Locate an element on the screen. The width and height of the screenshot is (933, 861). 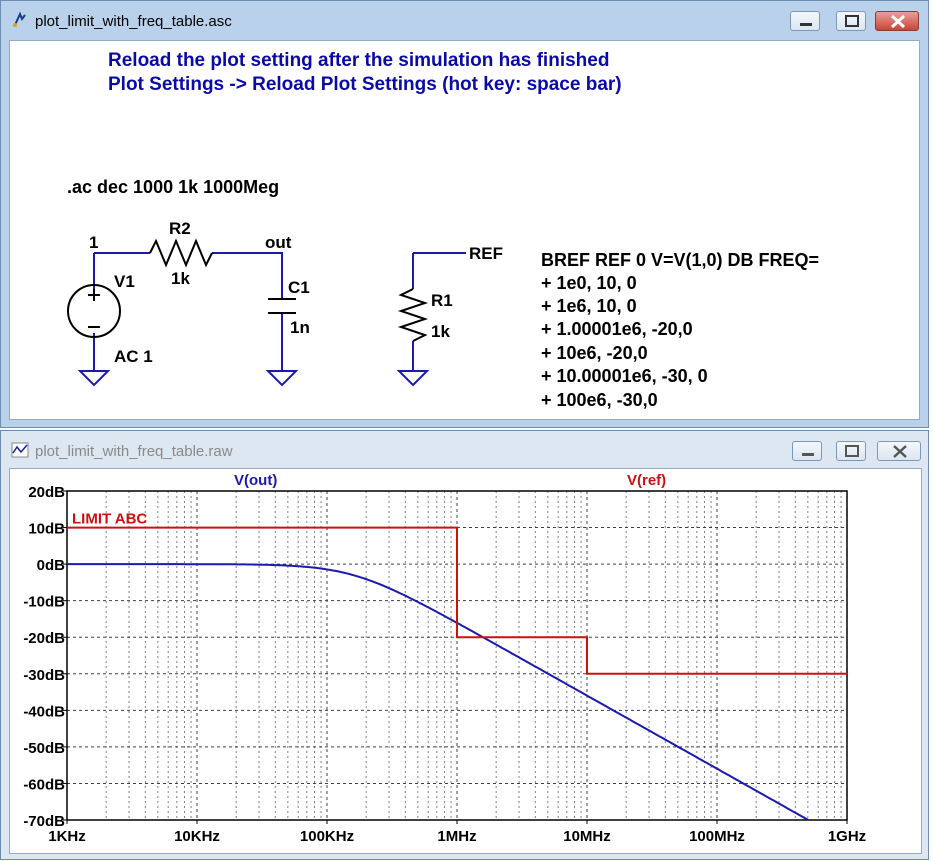
y-tick-label: -70dB is located at coordinates (44, 821).